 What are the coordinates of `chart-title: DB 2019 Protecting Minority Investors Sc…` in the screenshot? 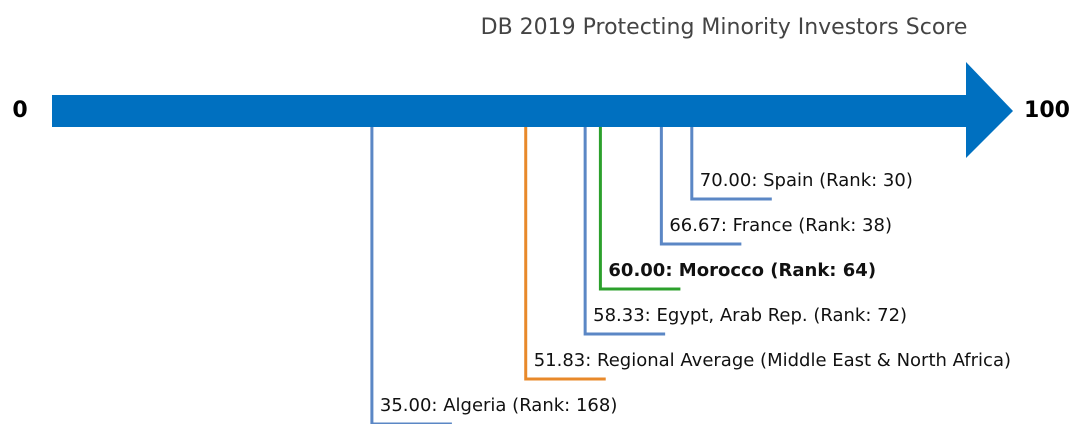 It's located at (724, 27).